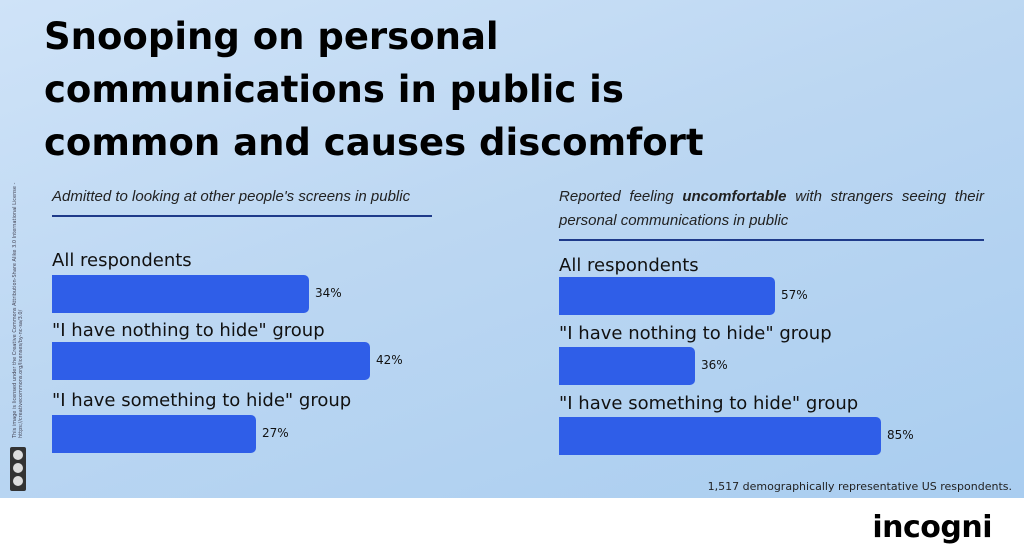 The width and height of the screenshot is (1024, 558). Describe the element at coordinates (271, 36) in the screenshot. I see `title-line-1: Snooping on personal` at that location.